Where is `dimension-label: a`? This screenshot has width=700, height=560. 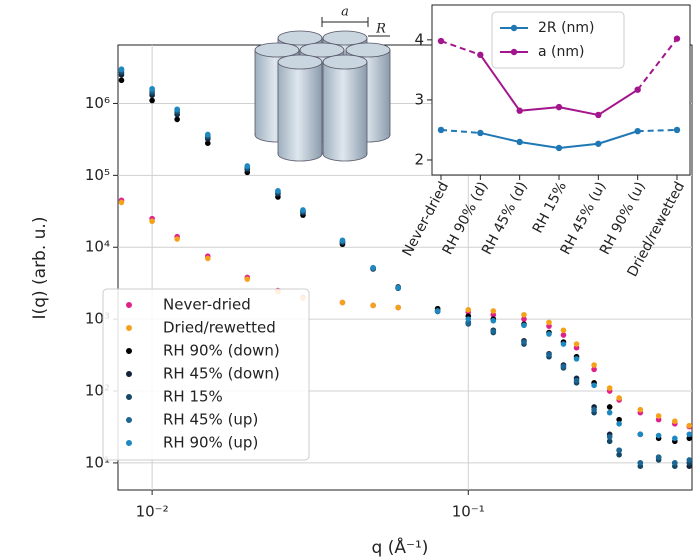 dimension-label: a is located at coordinates (345, 12).